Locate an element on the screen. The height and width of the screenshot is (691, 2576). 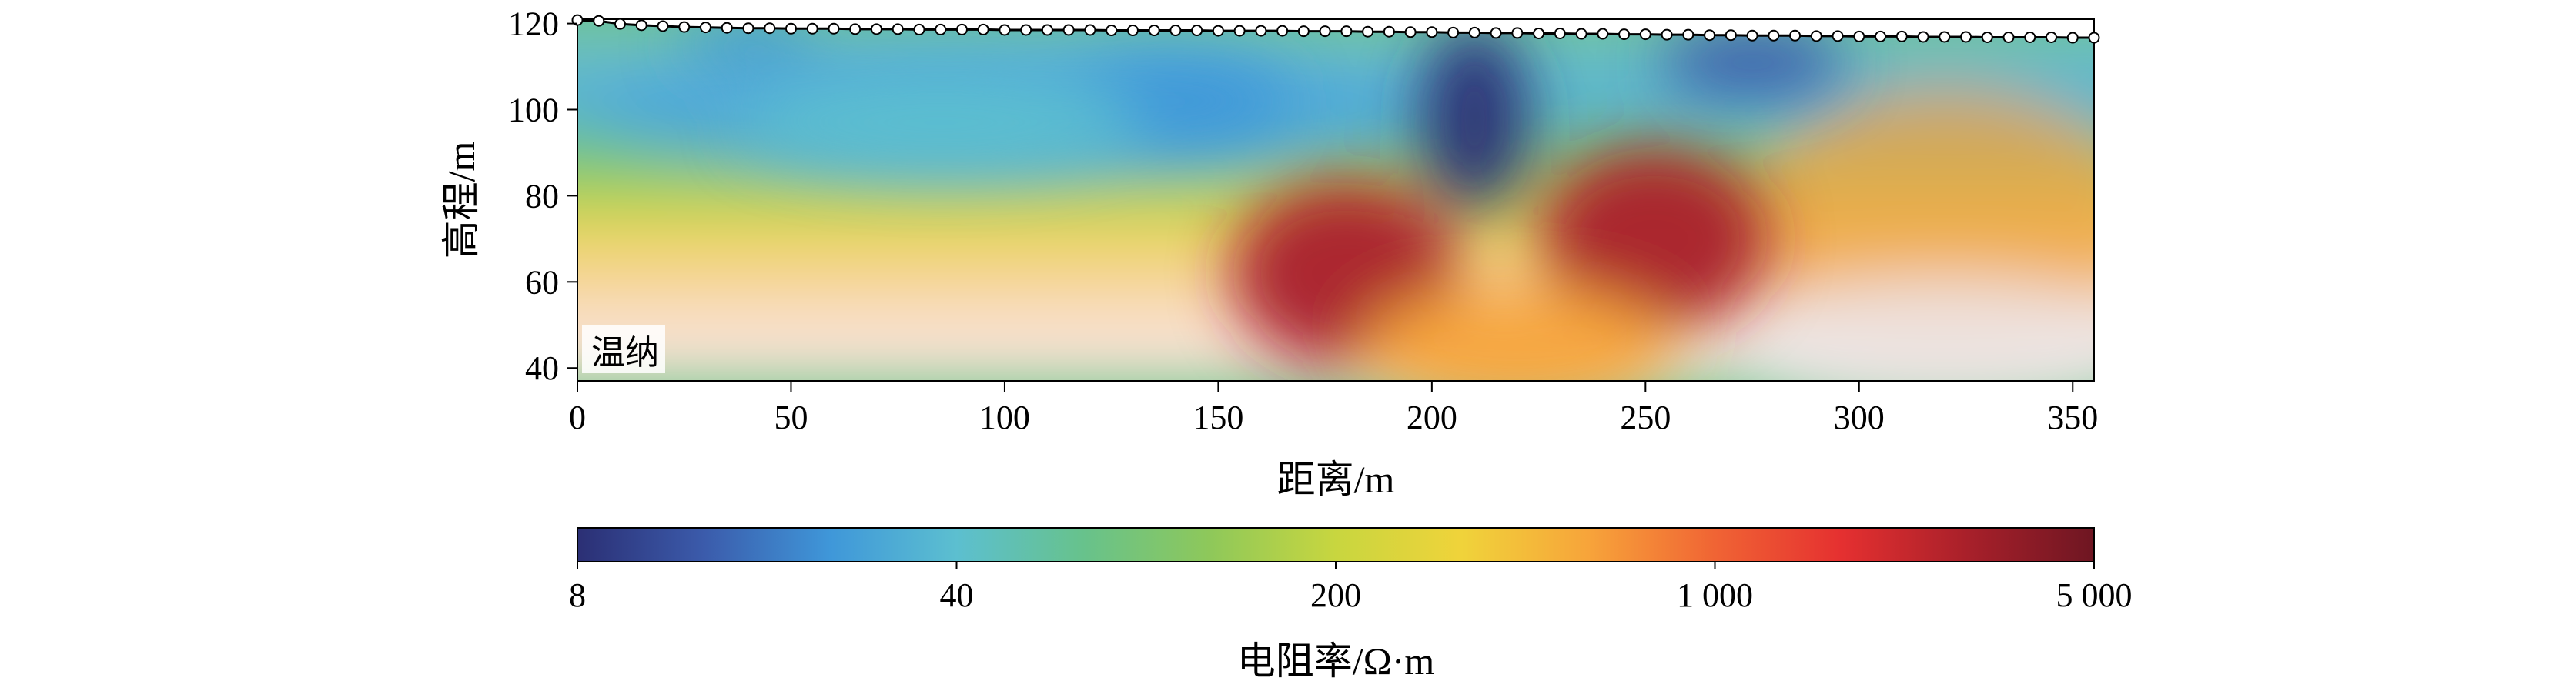
y-tick-label: 100 is located at coordinates (534, 110).